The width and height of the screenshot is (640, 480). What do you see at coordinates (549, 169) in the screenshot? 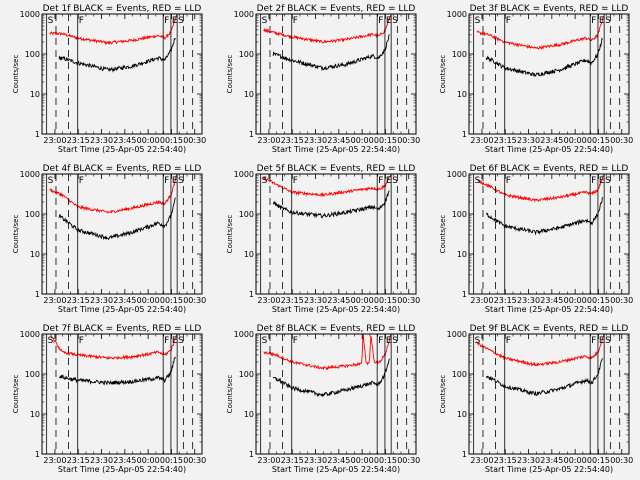
I see `panel-title: Det 6f BLACK = Events, RED = LLD` at bounding box center [549, 169].